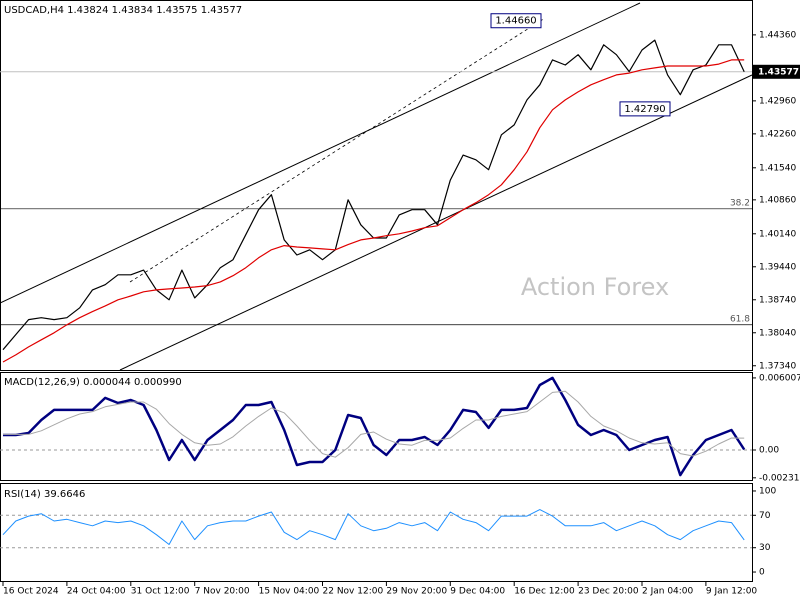 The image size is (800, 600). Describe the element at coordinates (353, 592) in the screenshot. I see `x-tick-label: 22 Nov 12:00` at that location.